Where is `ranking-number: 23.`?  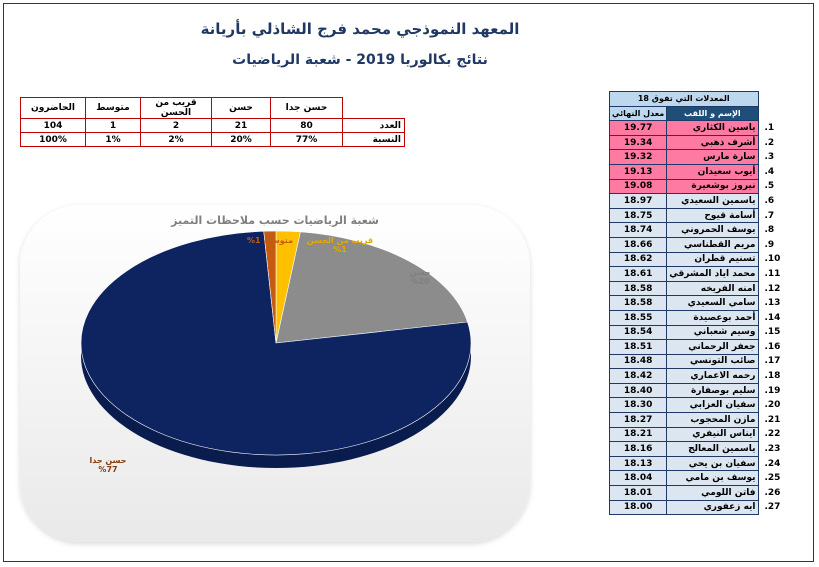 ranking-number: 23. is located at coordinates (778, 449).